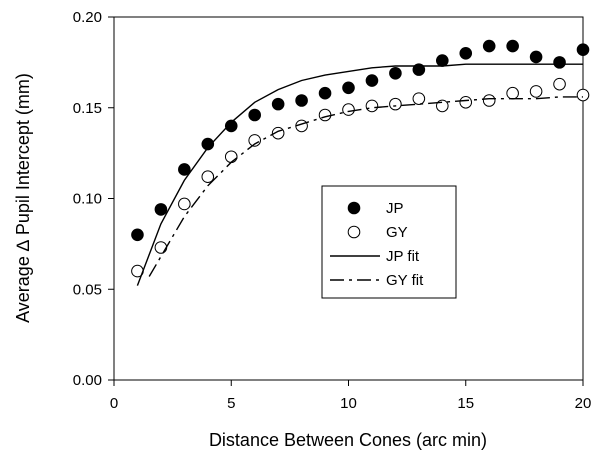  Describe the element at coordinates (395, 208) in the screenshot. I see `legend-label: JP` at that location.